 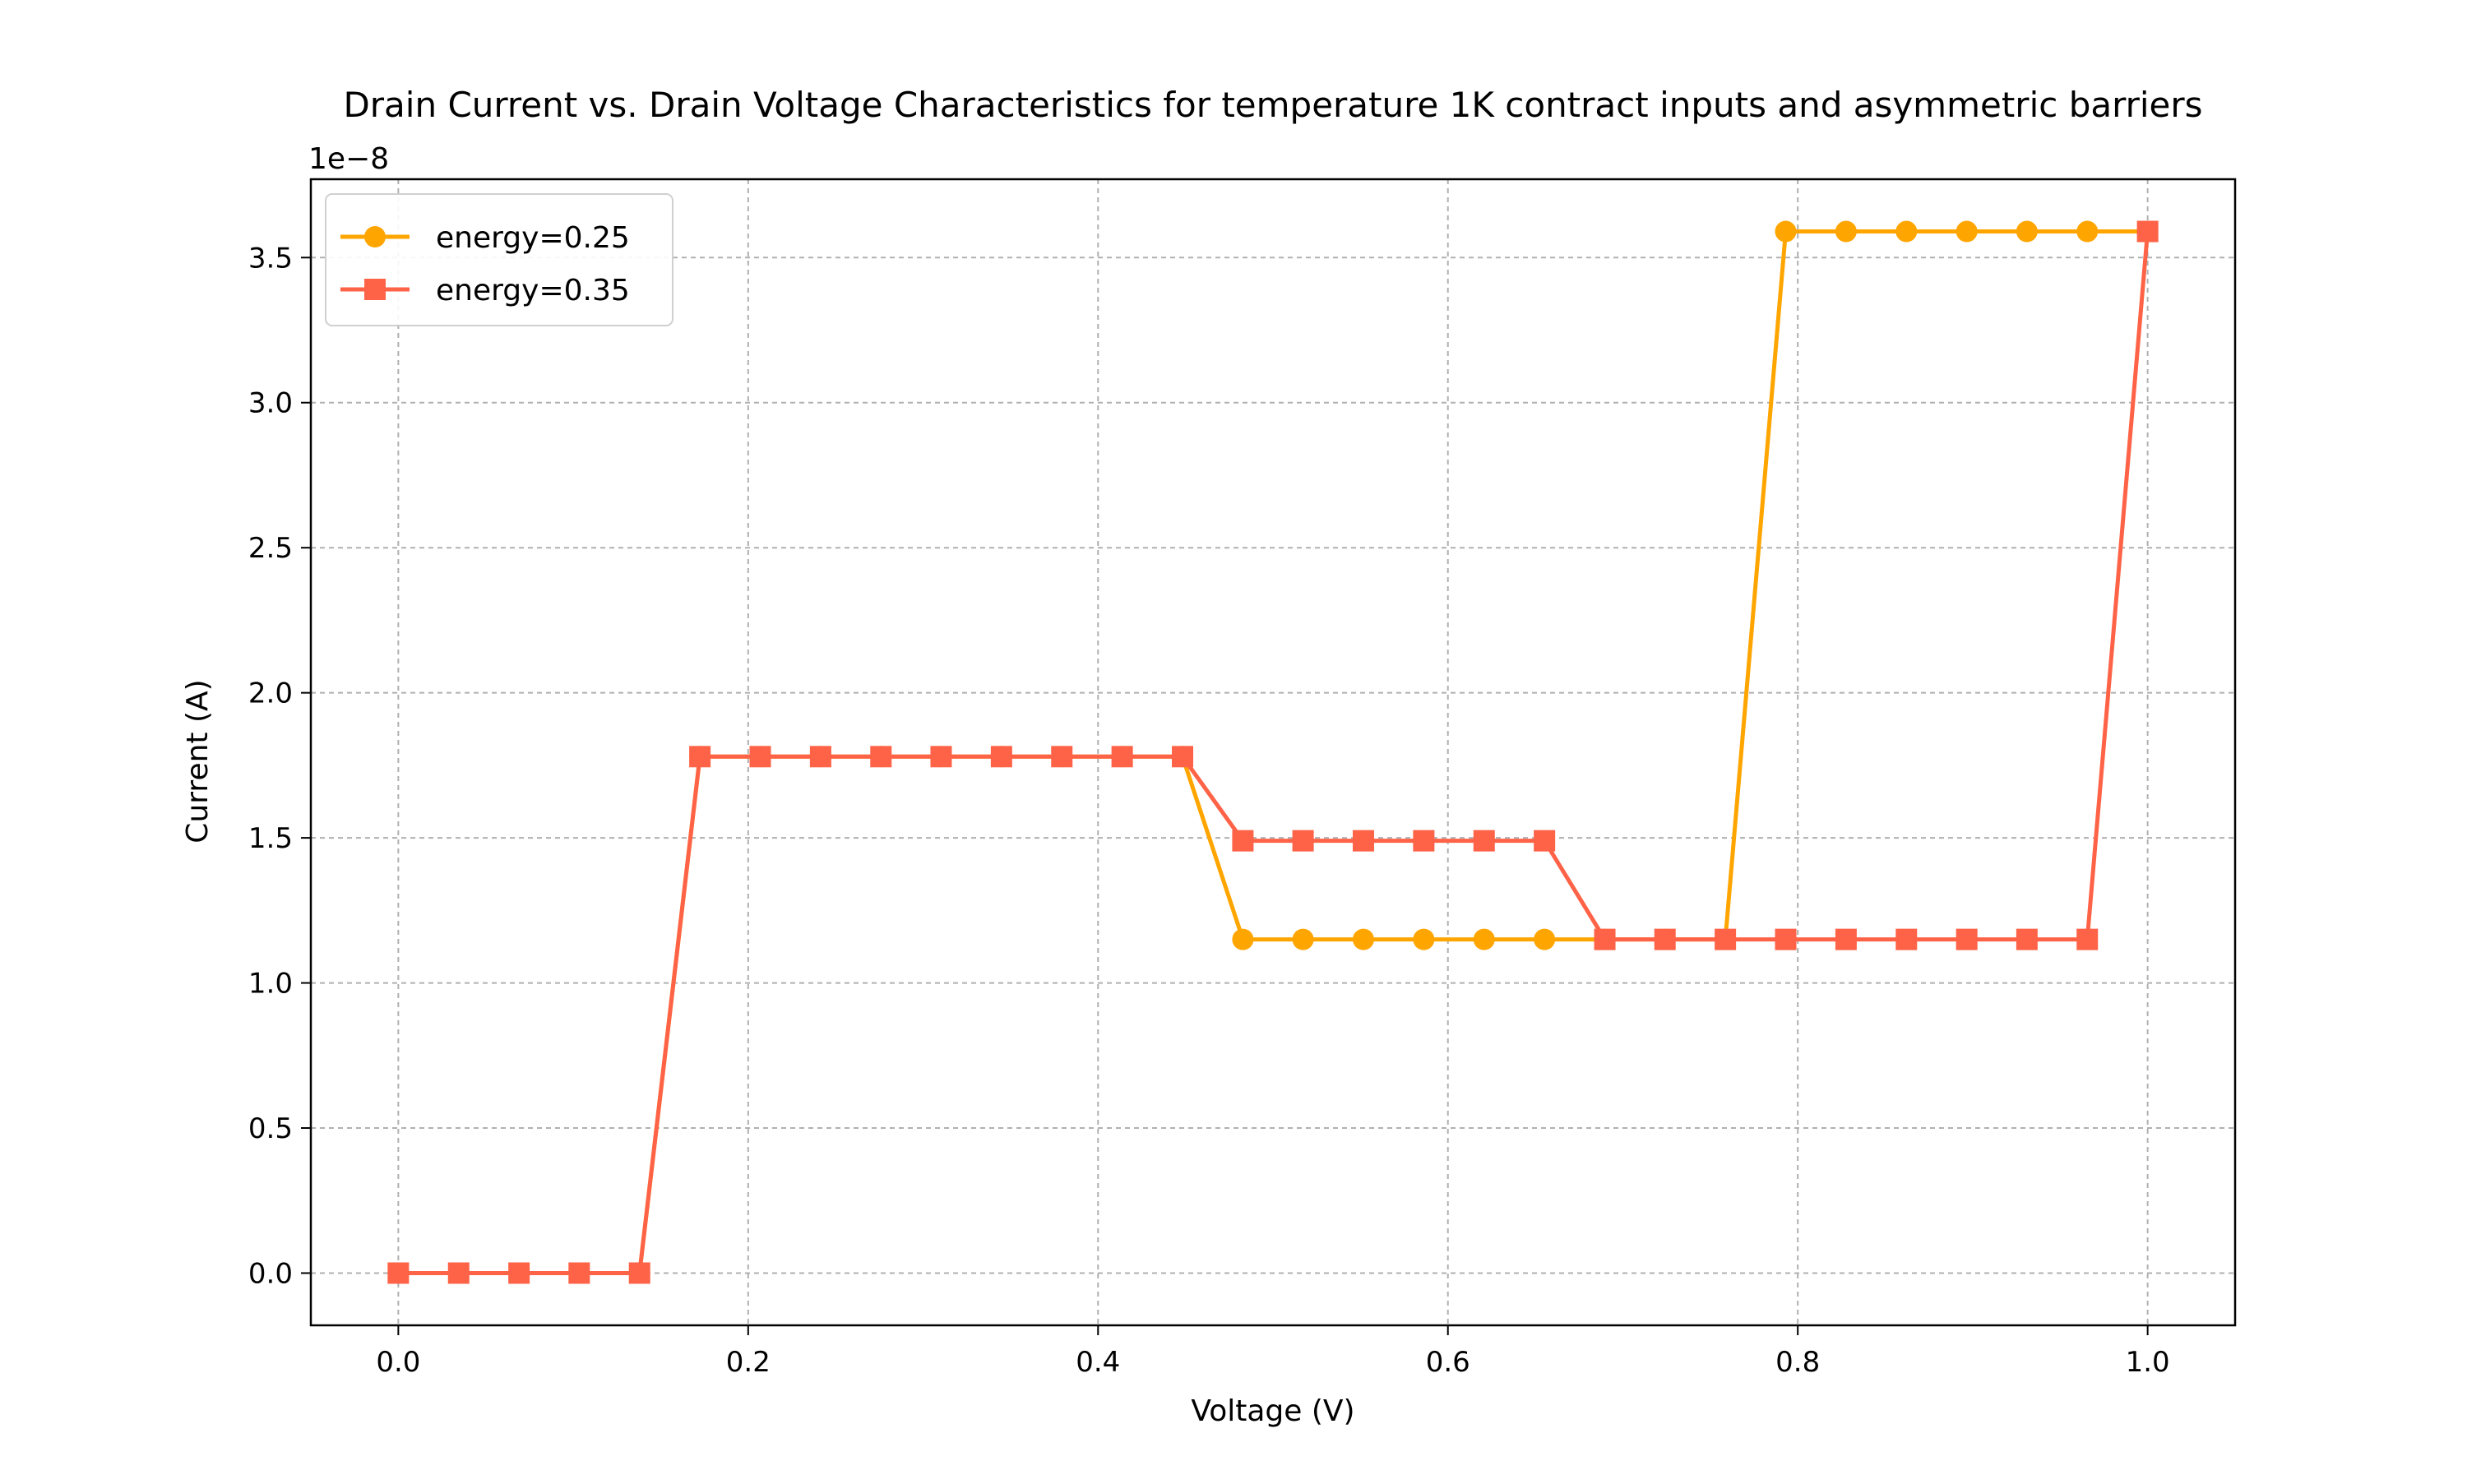 I want to click on y-axis-ticks: 0.0 0.5 1.0 1.5 2.0 2.5 3.0 3.5, so click(x=279, y=766).